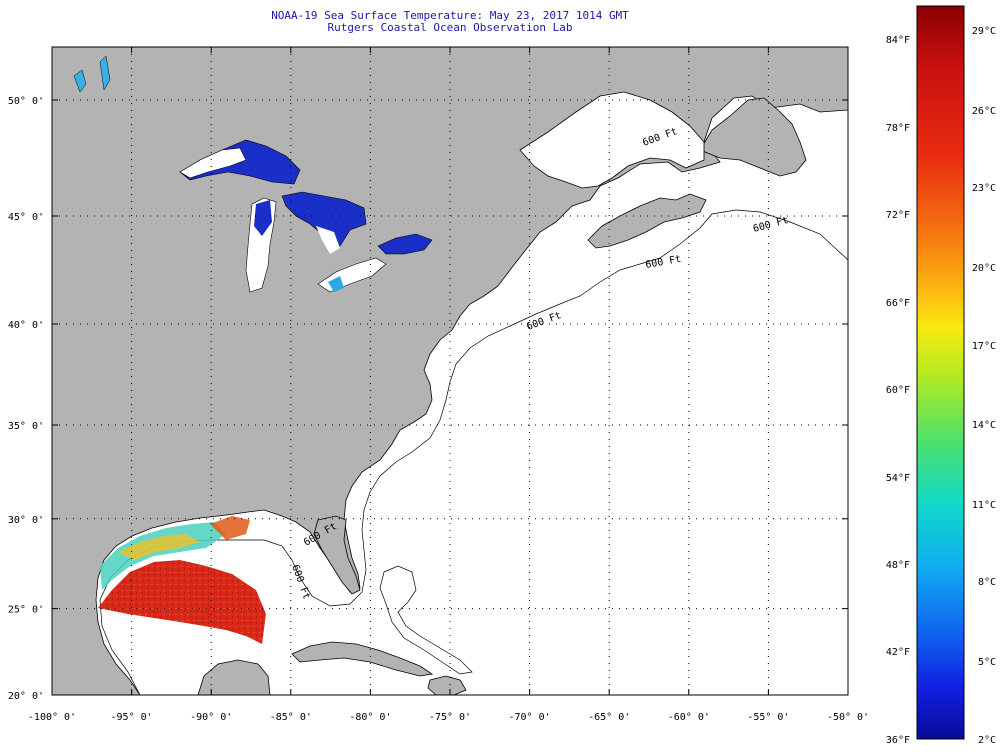  What do you see at coordinates (26, 696) in the screenshot?
I see `lat-label: 20° 0'` at bounding box center [26, 696].